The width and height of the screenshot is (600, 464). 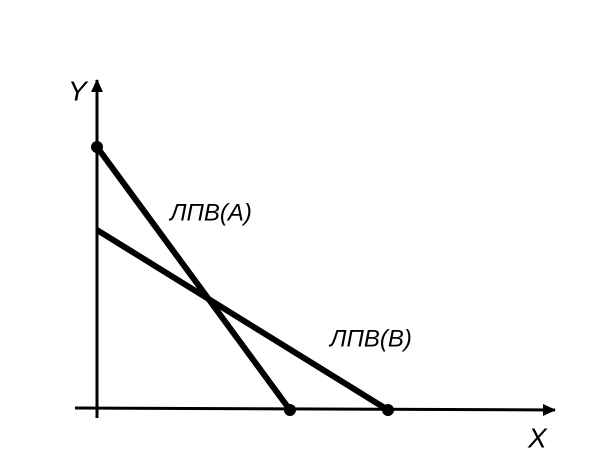 What do you see at coordinates (210, 212) in the screenshot?
I see `curve-label: ЛПВ(А)` at bounding box center [210, 212].